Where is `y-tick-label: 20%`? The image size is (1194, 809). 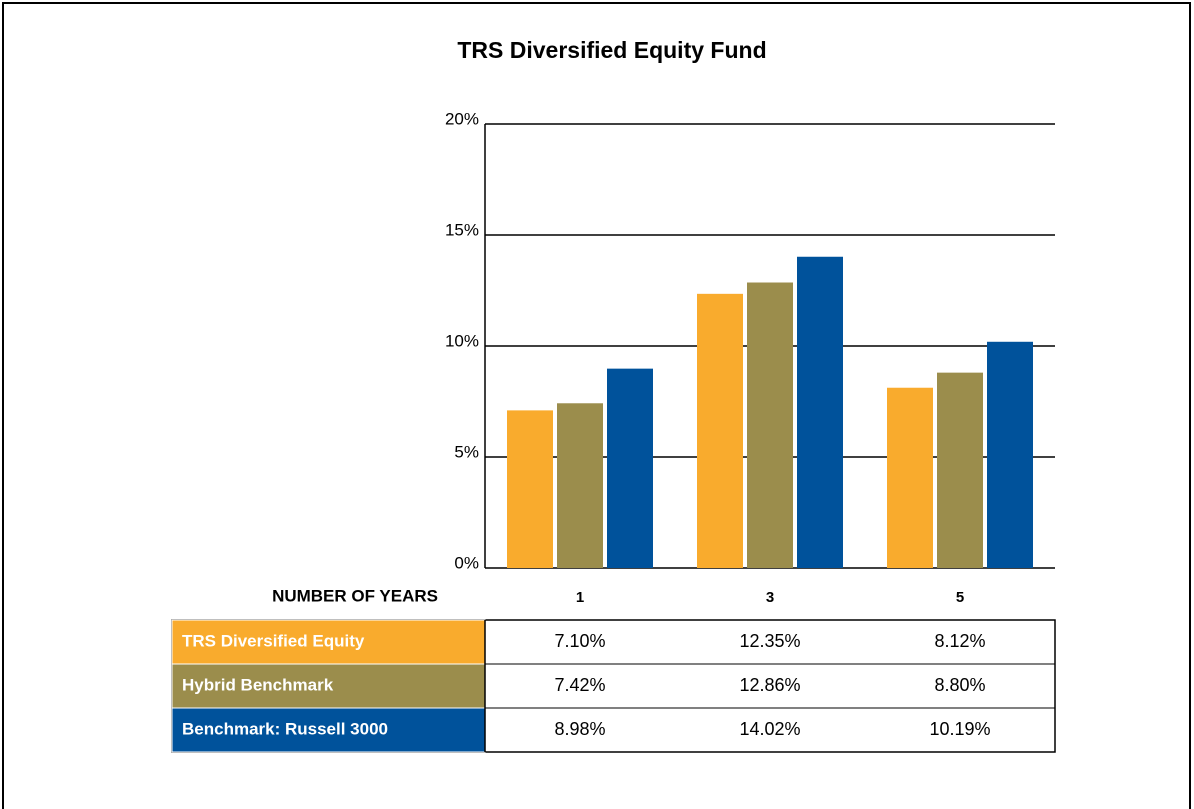
y-tick-label: 20% is located at coordinates (462, 118).